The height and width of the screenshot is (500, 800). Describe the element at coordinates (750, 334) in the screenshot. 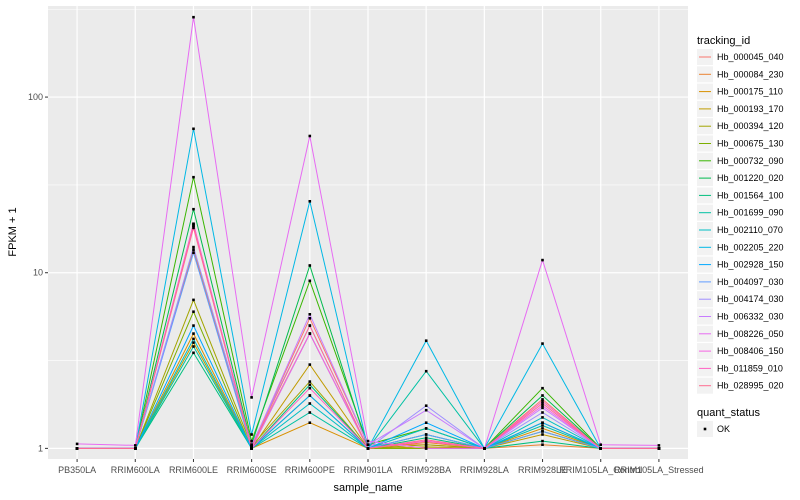

I see `legend-label: Hb_008226_050` at that location.